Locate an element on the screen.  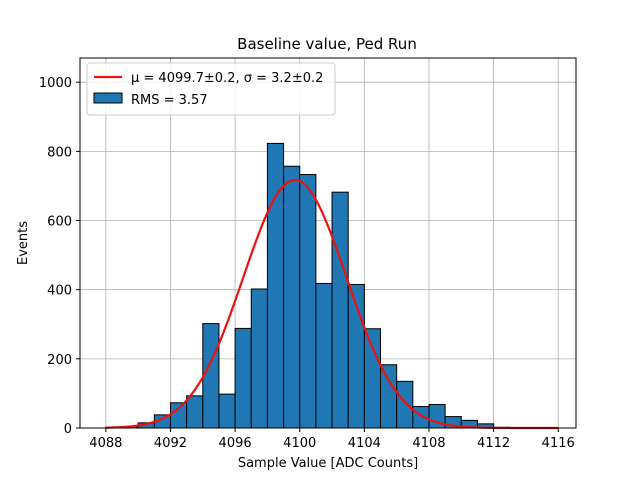
legend: μ = 4099.7±0.2, σ = 3.2±0.2 RMS = 3.57 is located at coordinates (211, 89).